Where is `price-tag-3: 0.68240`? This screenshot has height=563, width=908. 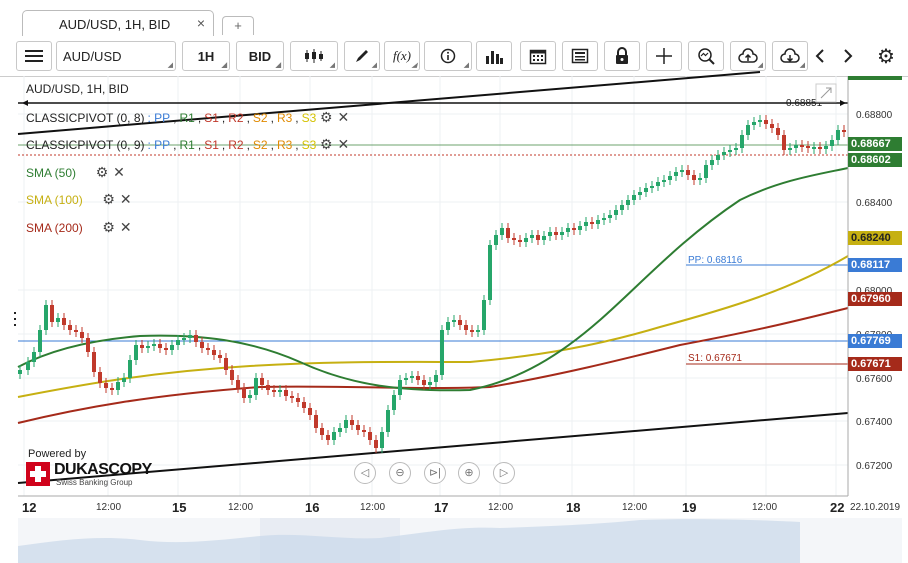 price-tag-3: 0.68240 is located at coordinates (875, 238).